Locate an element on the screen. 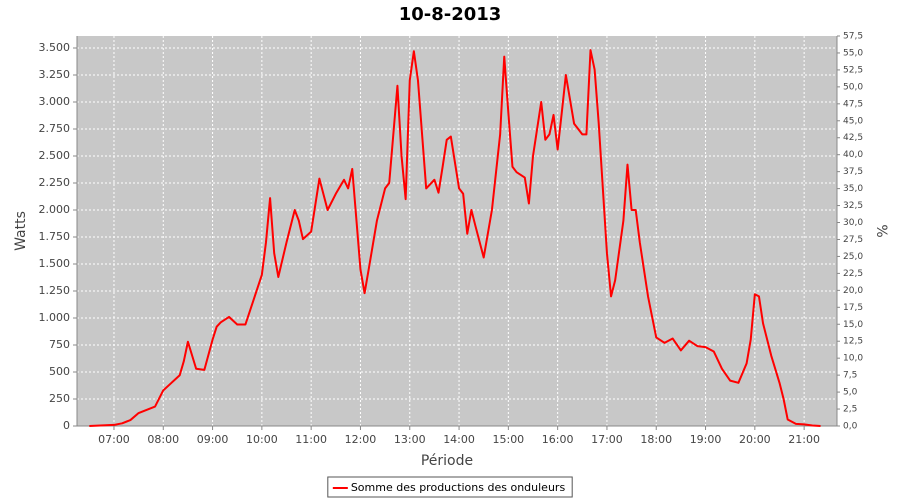  y-tick-label: 500 is located at coordinates (59, 371).